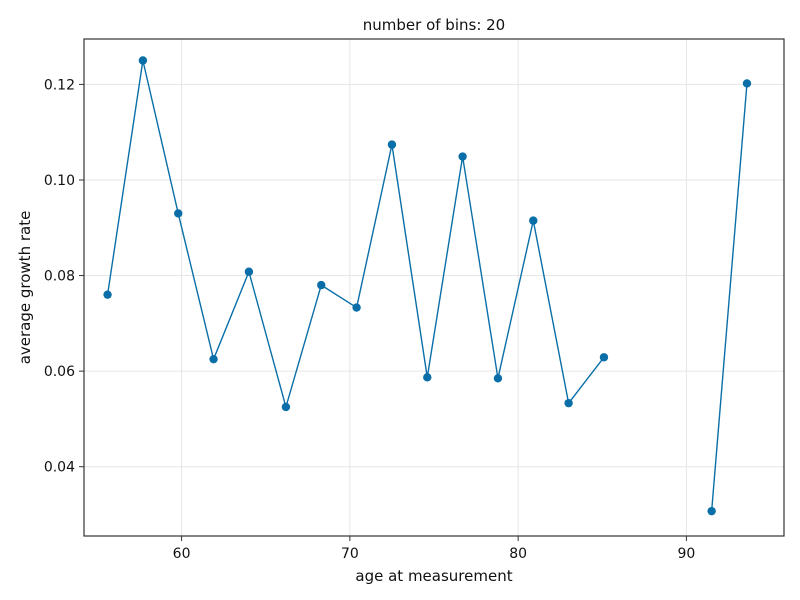  I want to click on y-tick-label: 0.04, so click(59, 468).